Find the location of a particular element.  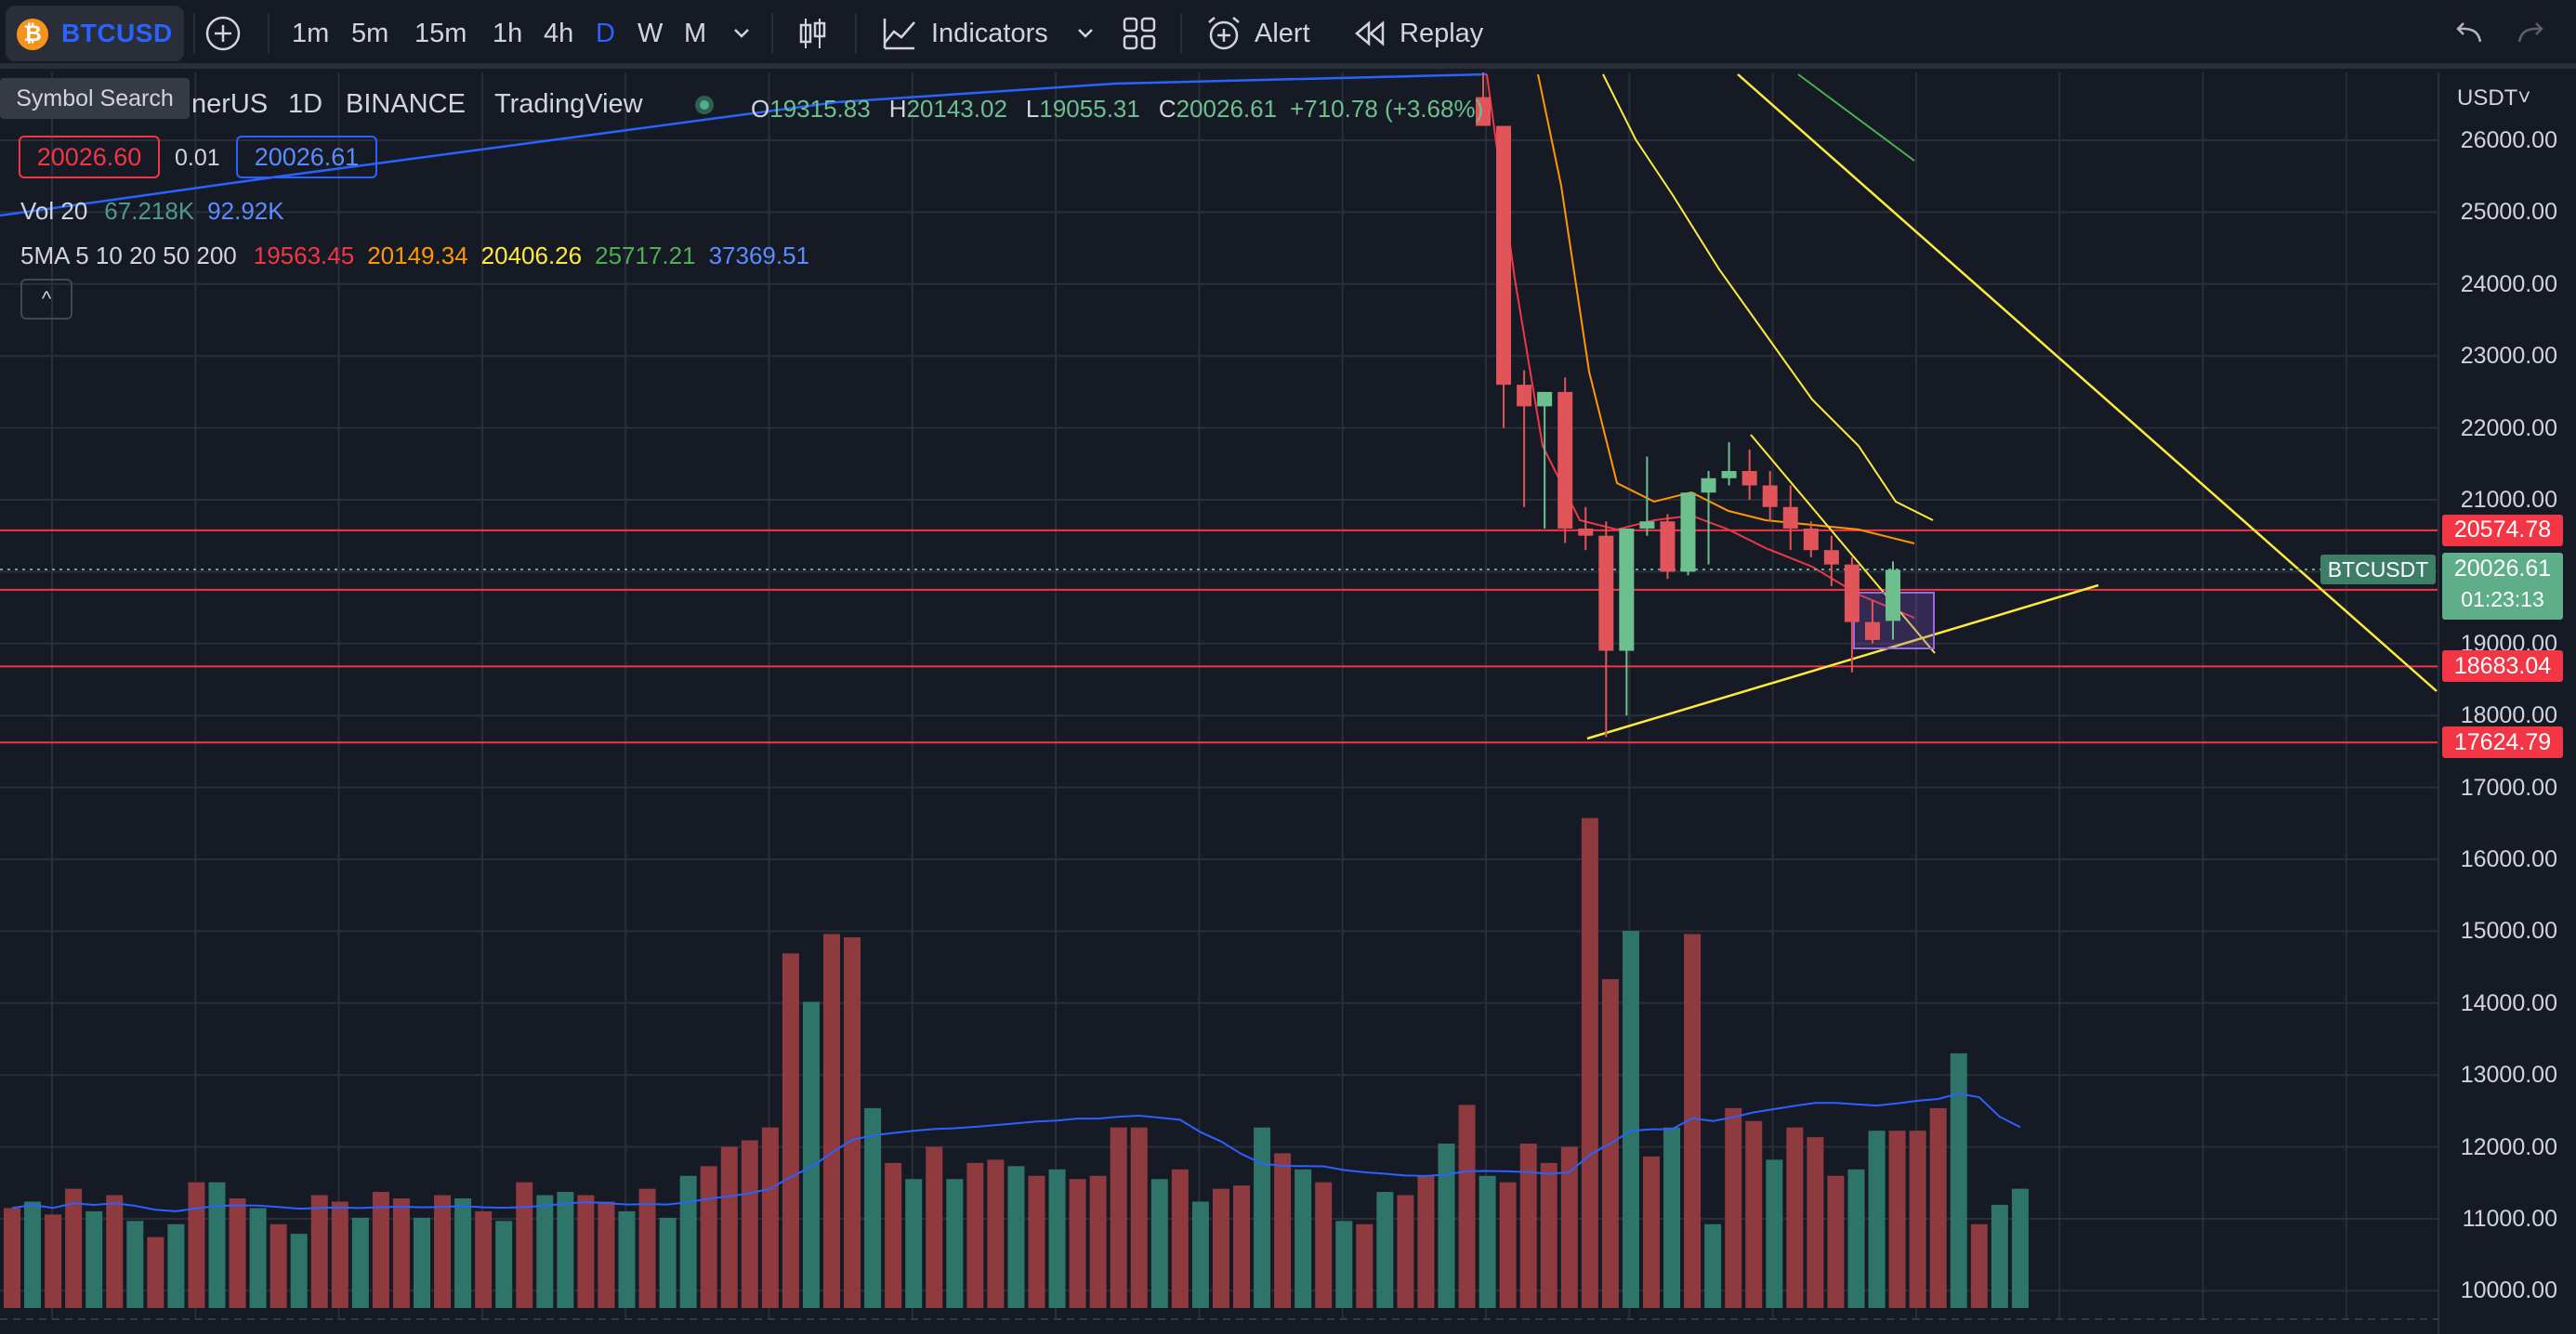

legend-symbol: nerUS is located at coordinates (230, 104).